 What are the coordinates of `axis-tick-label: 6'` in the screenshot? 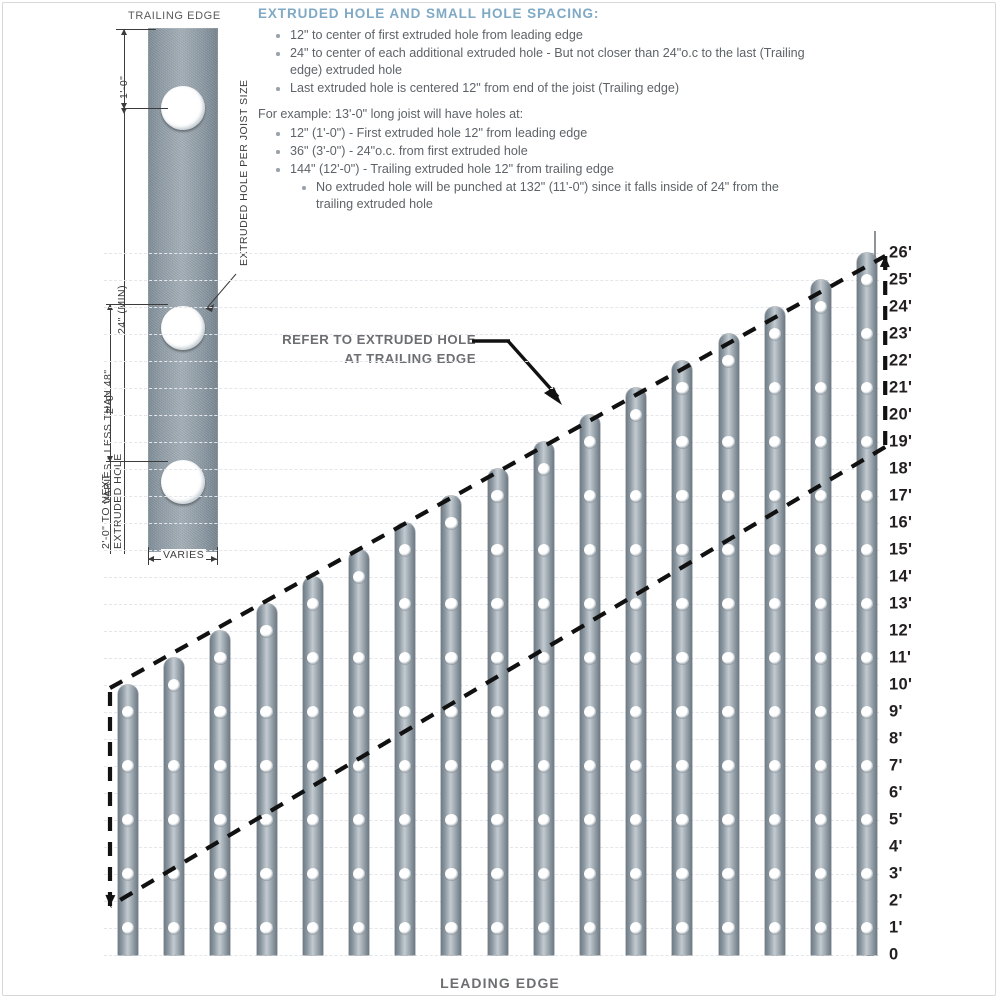 It's located at (896, 792).